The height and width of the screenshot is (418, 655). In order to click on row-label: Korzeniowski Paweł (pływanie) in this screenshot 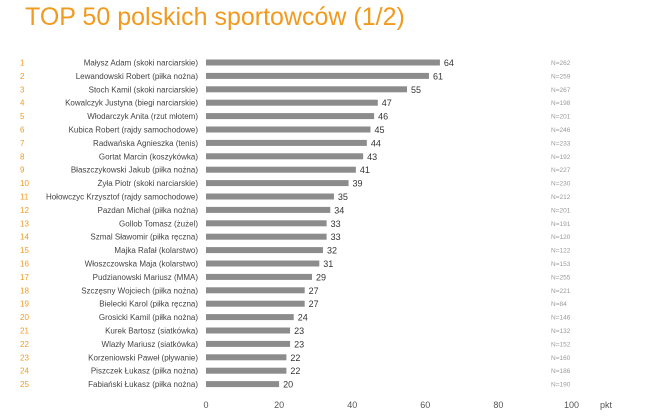, I will do `click(143, 357)`.